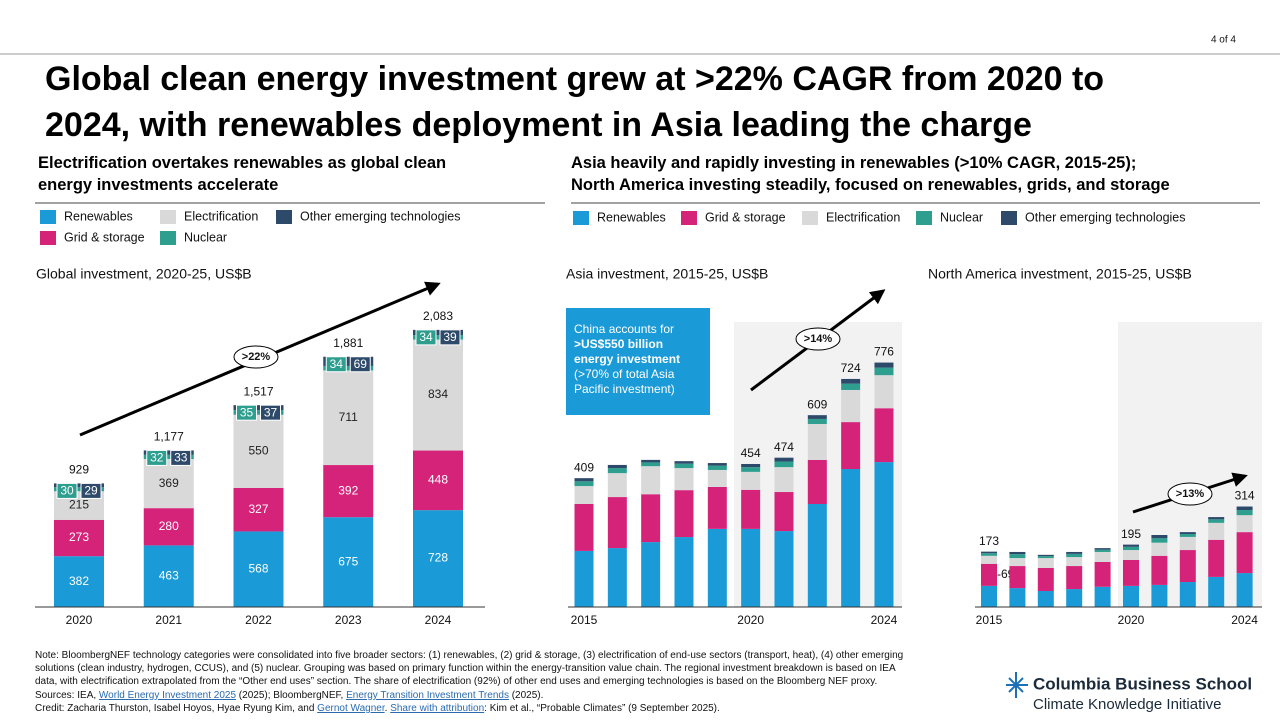  I want to click on data-label: 327, so click(258, 509).